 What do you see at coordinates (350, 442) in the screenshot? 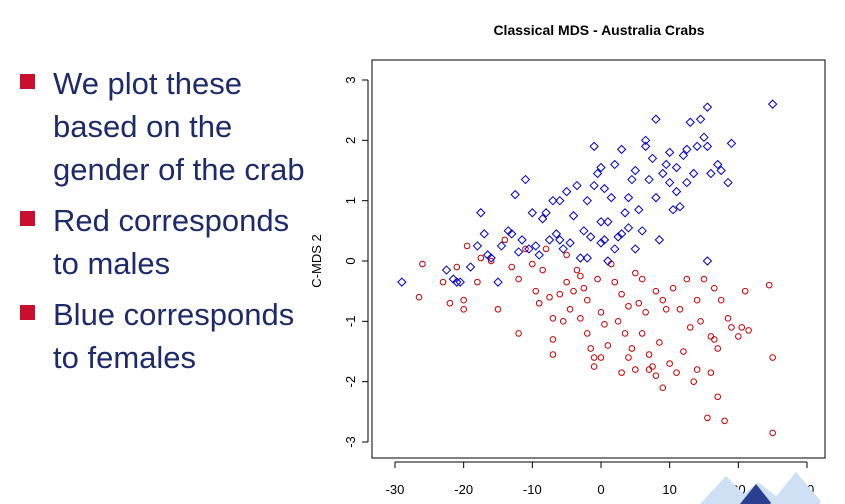
I see `y-tick-label: -3` at bounding box center [350, 442].